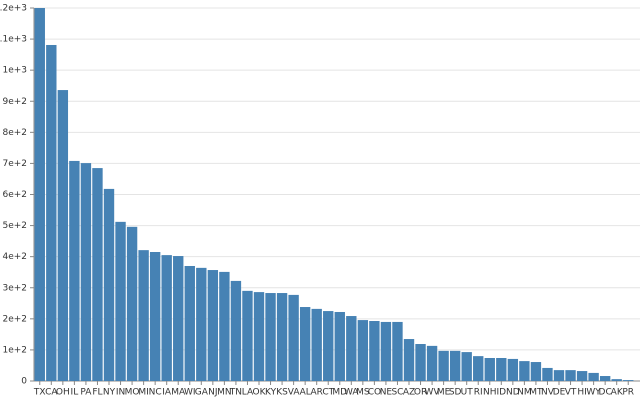 This screenshot has height=400, width=640. I want to click on x-tick-label: MO, so click(132, 393).